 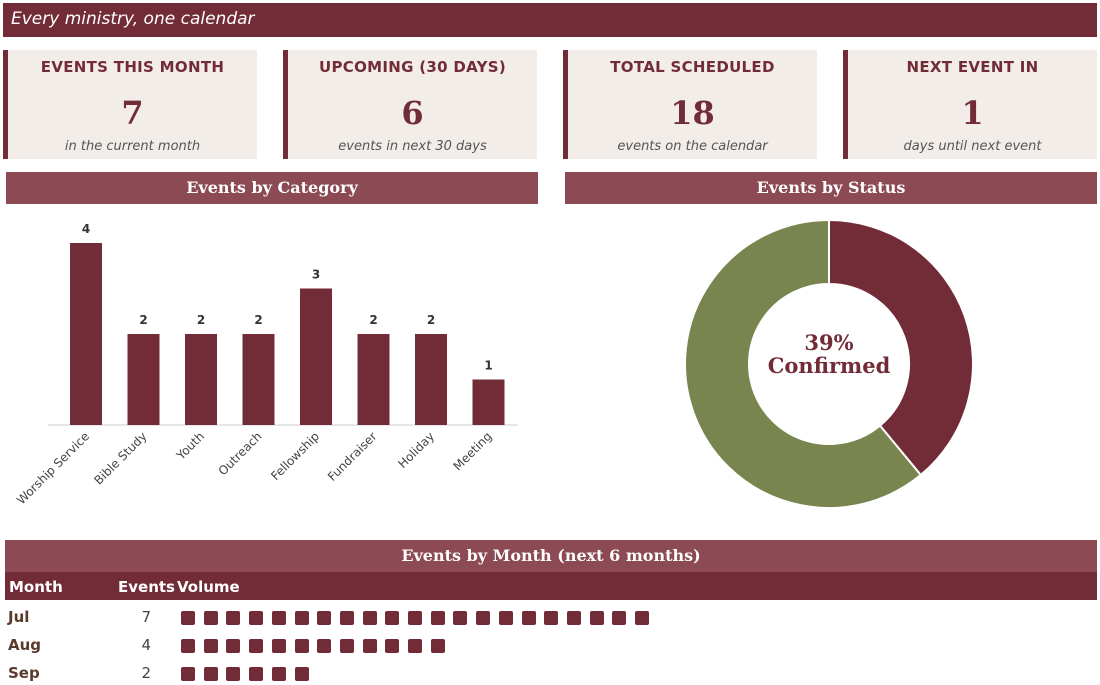 I want to click on kpi-subtitle: events on the calendar, so click(x=692, y=146).